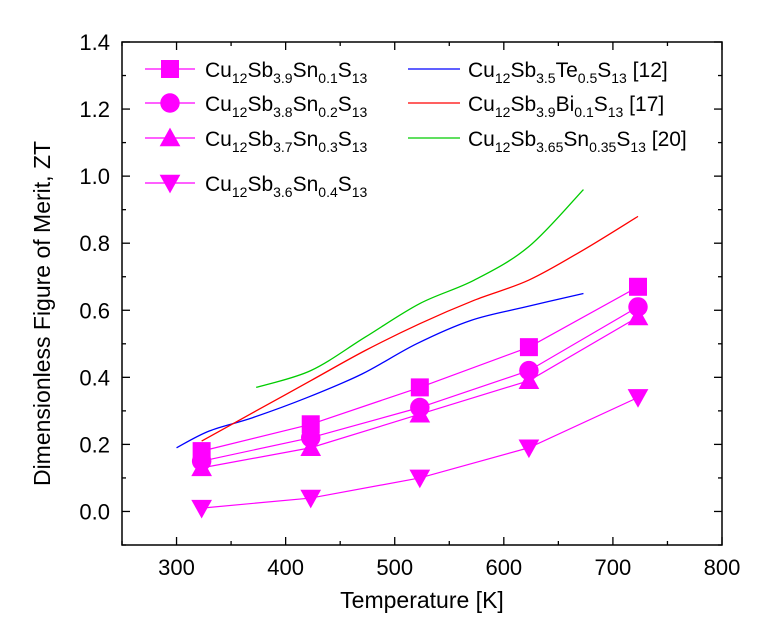 Image resolution: width=766 pixels, height=643 pixels. I want to click on legend-label-5: Cu12Sb3.5Te0.5S13 [12], so click(568, 72).